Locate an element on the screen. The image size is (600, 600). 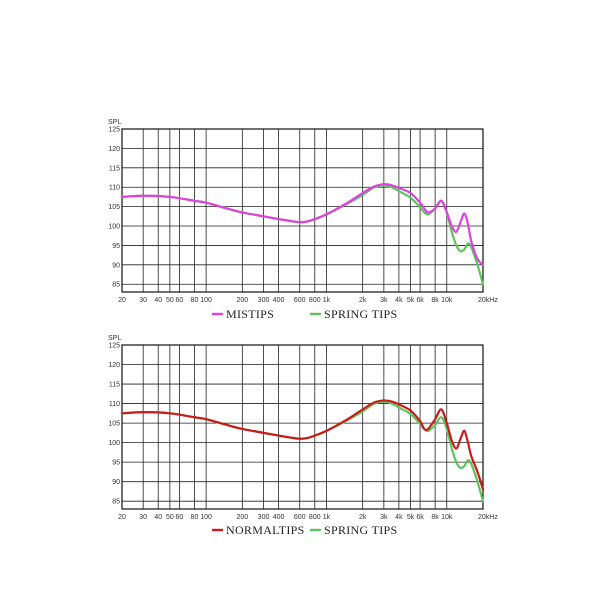
series-line-mistips is located at coordinates (302, 224).